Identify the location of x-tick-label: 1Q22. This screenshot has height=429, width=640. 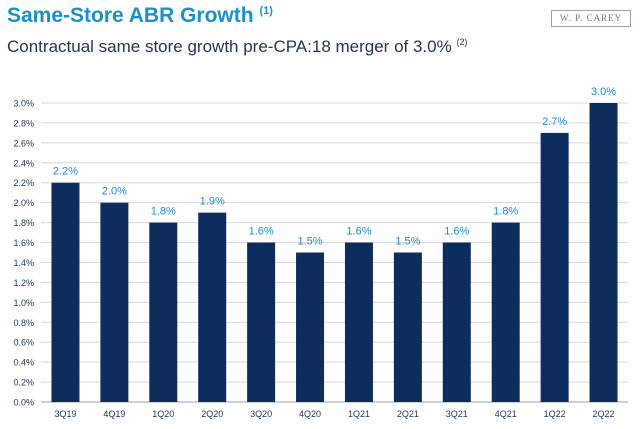
(555, 414).